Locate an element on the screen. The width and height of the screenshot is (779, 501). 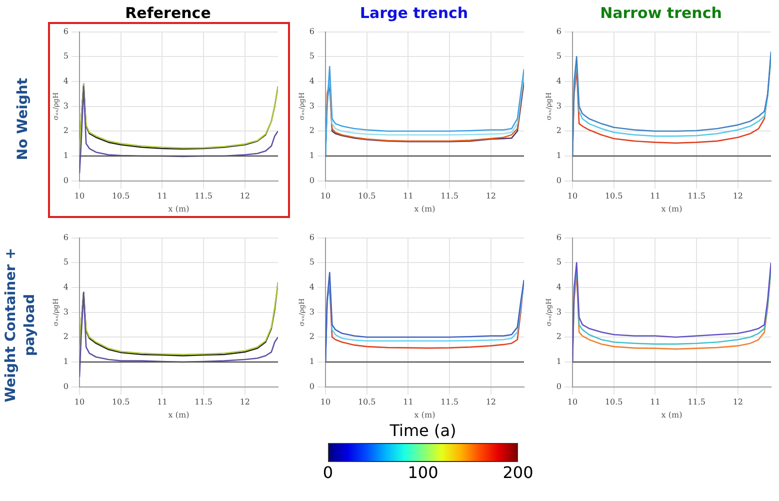
color-bar-label: 100 is located at coordinates (423, 472).